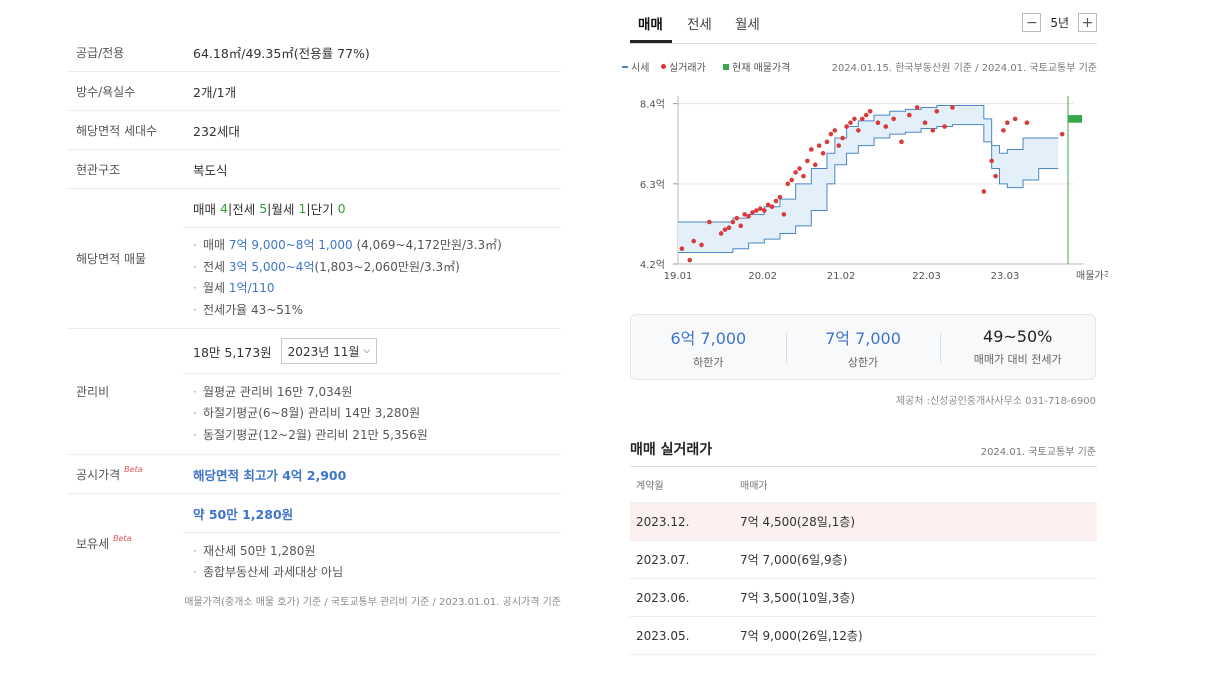 This screenshot has width=1216, height=684. What do you see at coordinates (650, 25) in the screenshot?
I see `tab-sale: 매매` at bounding box center [650, 25].